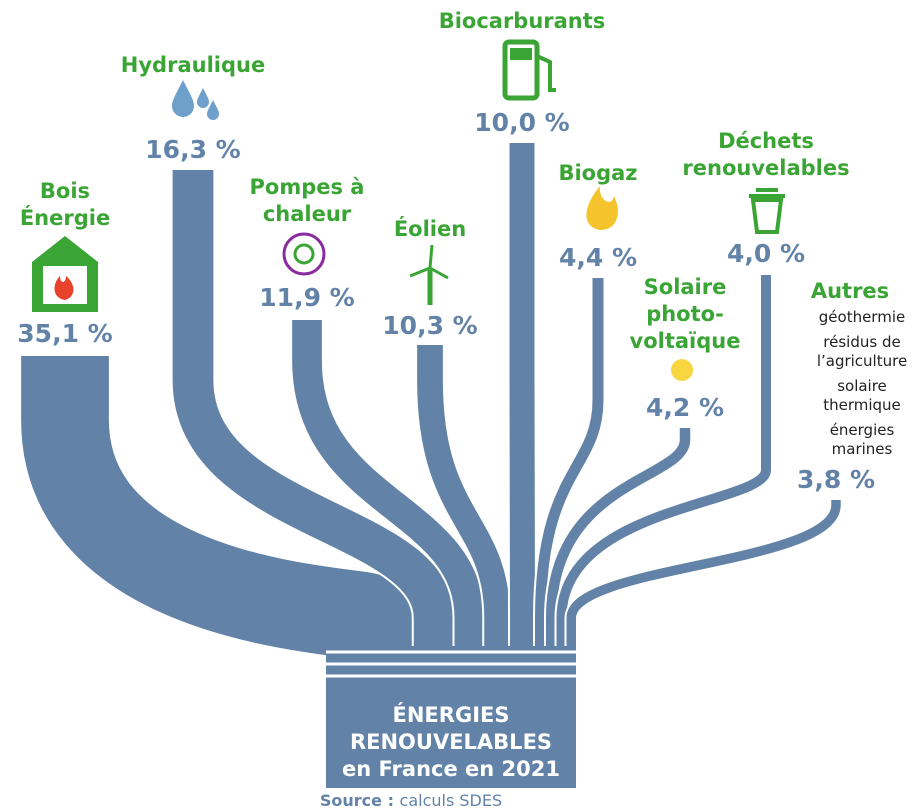  Describe the element at coordinates (685, 407) in the screenshot. I see `value-label: 4,2 %` at that location.